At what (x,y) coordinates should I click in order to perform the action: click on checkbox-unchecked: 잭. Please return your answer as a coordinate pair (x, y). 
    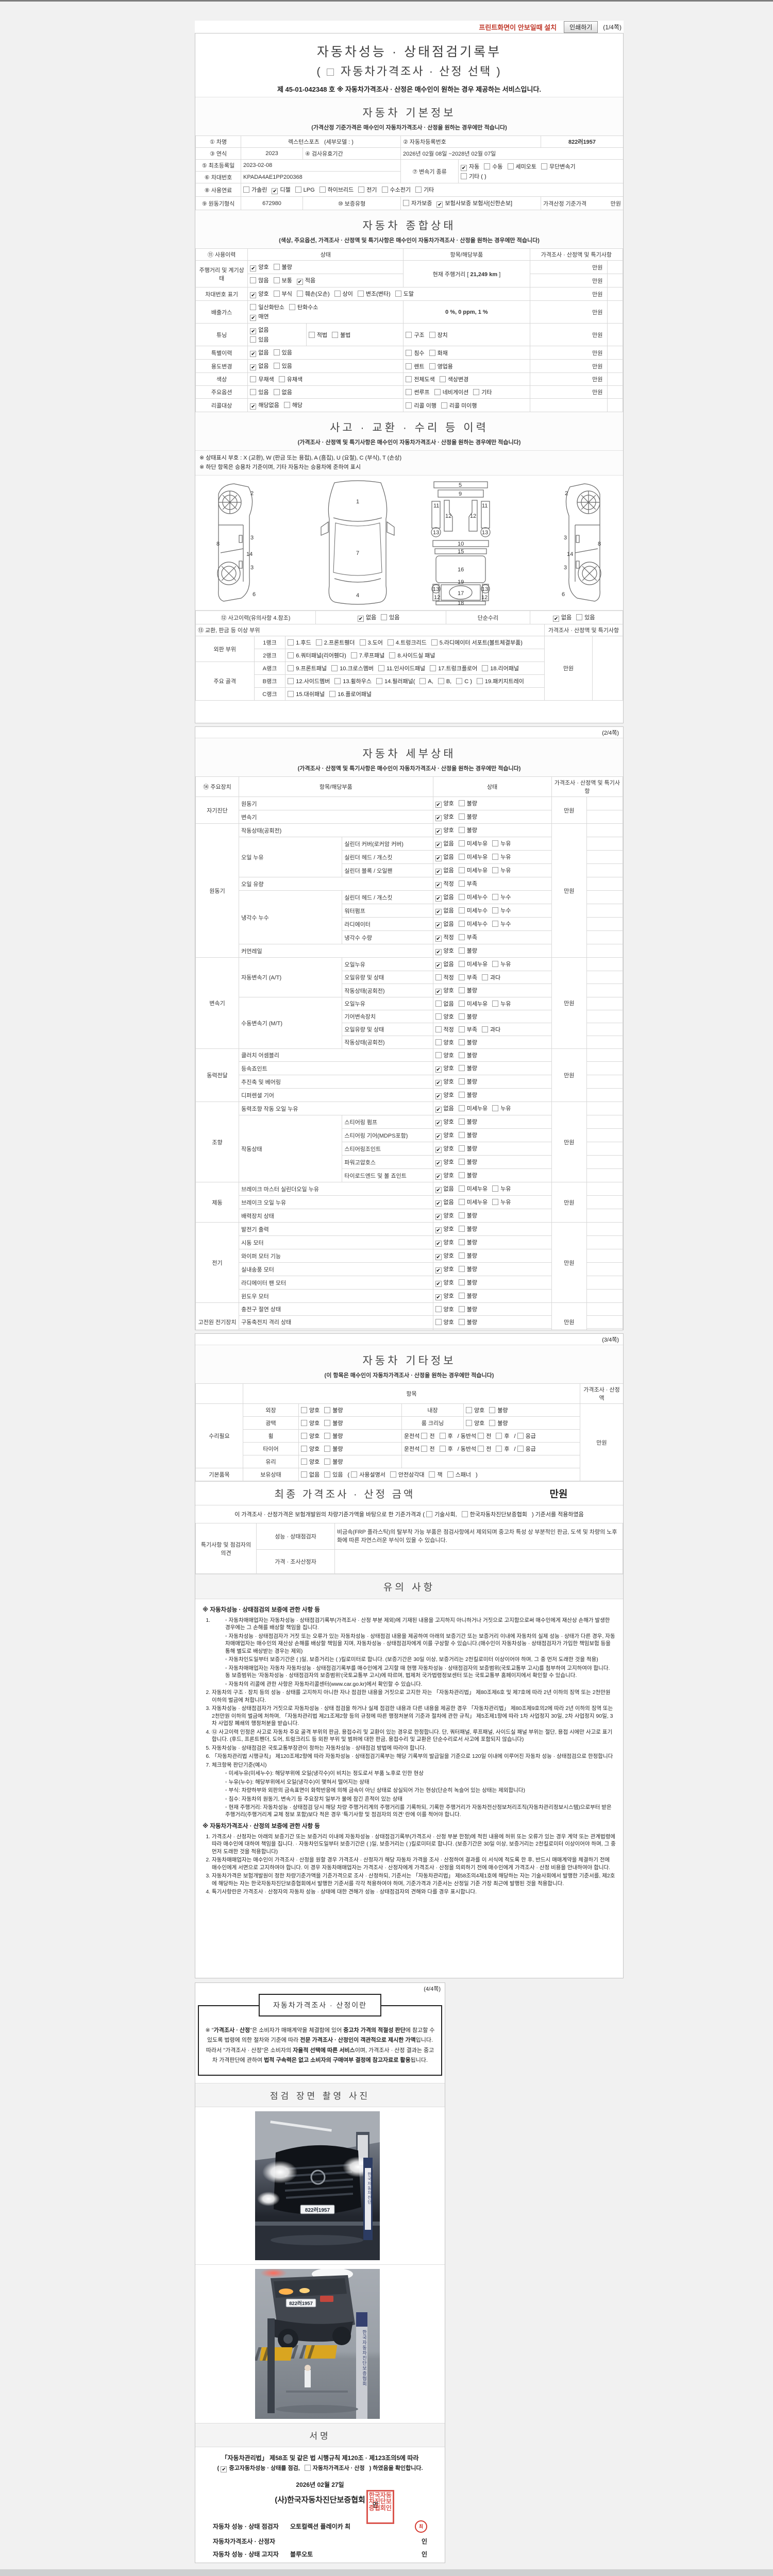
    Looking at the image, I should click on (436, 1474).